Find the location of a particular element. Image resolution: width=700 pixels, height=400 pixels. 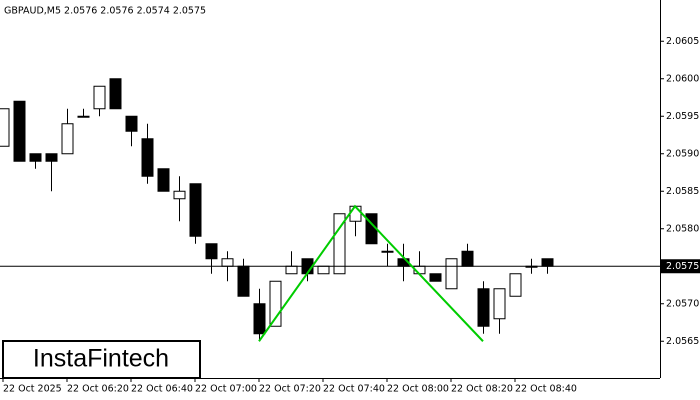

x-tick-label: 22 Oct 07:40 is located at coordinates (354, 389).